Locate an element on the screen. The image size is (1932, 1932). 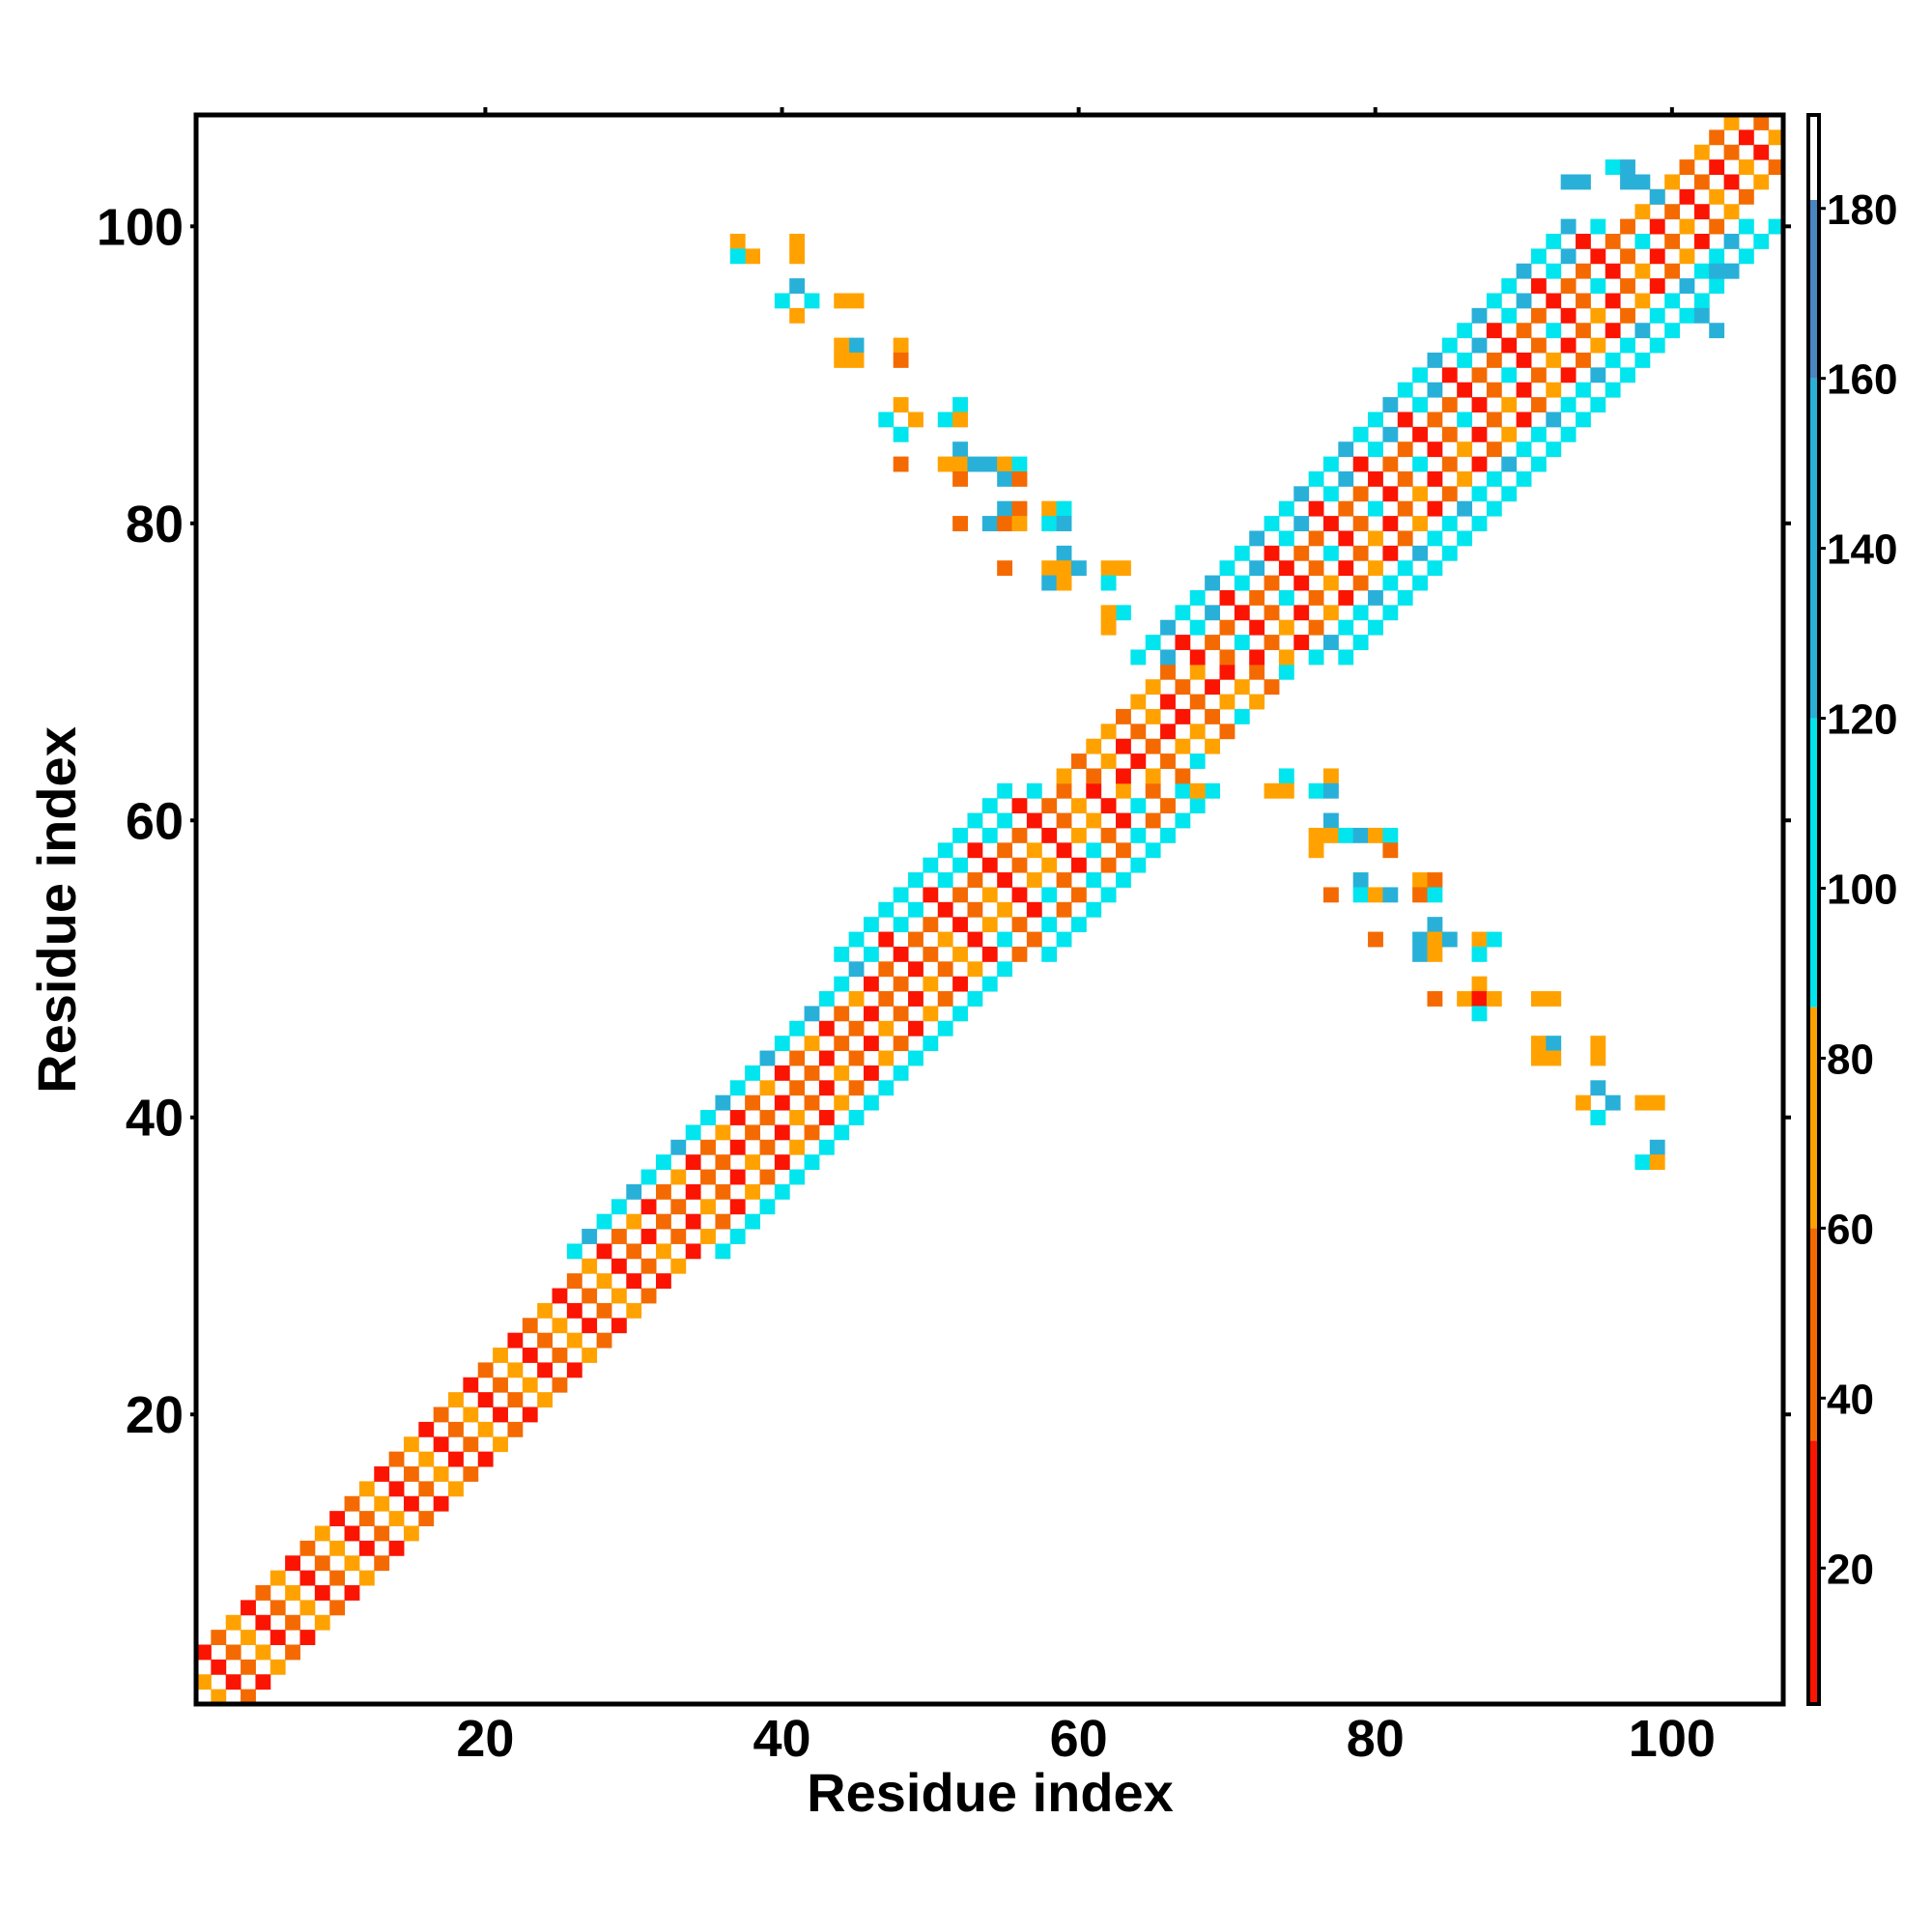
x-tick-label: 20 is located at coordinates (485, 1739).